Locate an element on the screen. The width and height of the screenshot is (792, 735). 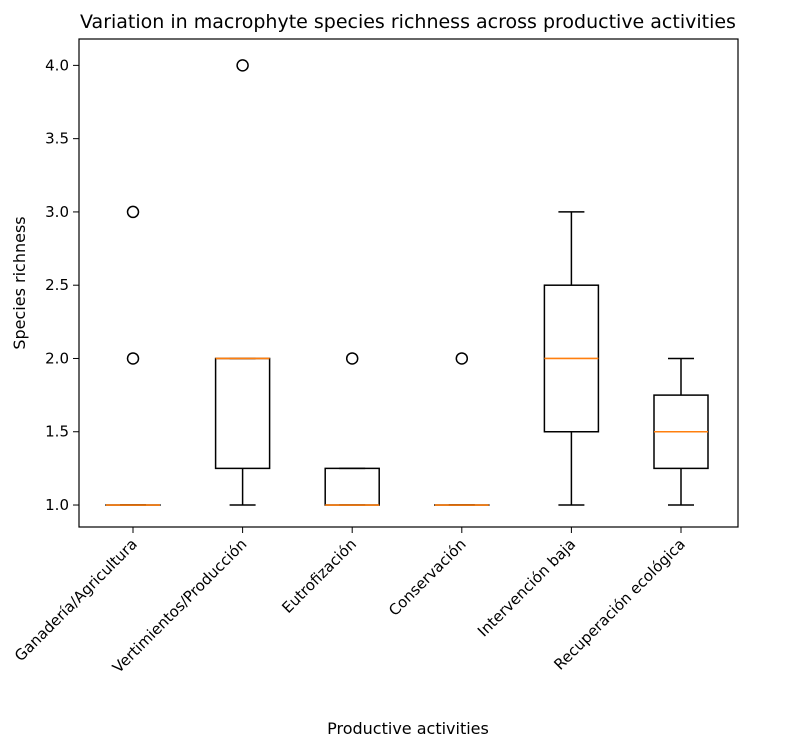
y-tick-label: 3.5 is located at coordinates (57, 139).